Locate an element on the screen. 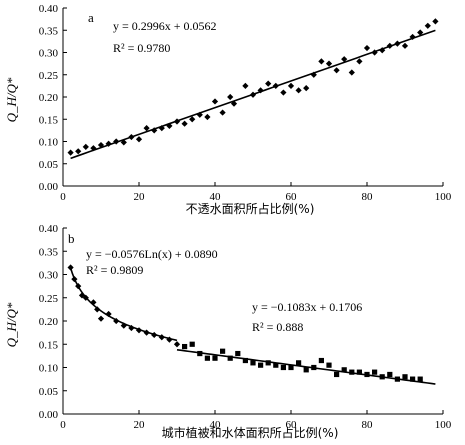 The width and height of the screenshot is (465, 445). panel-a-letter: a is located at coordinates (91, 17).